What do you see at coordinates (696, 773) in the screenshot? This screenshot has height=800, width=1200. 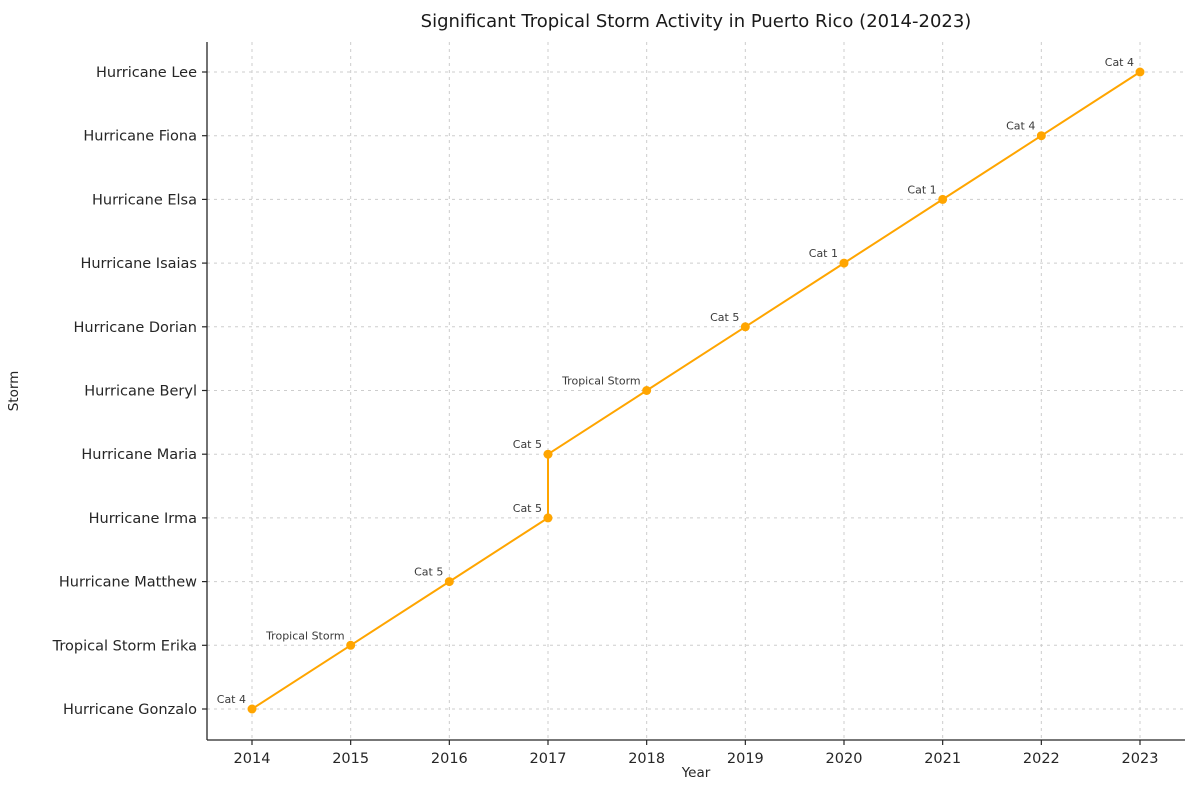 I see `x-axis-label: Year` at bounding box center [696, 773].